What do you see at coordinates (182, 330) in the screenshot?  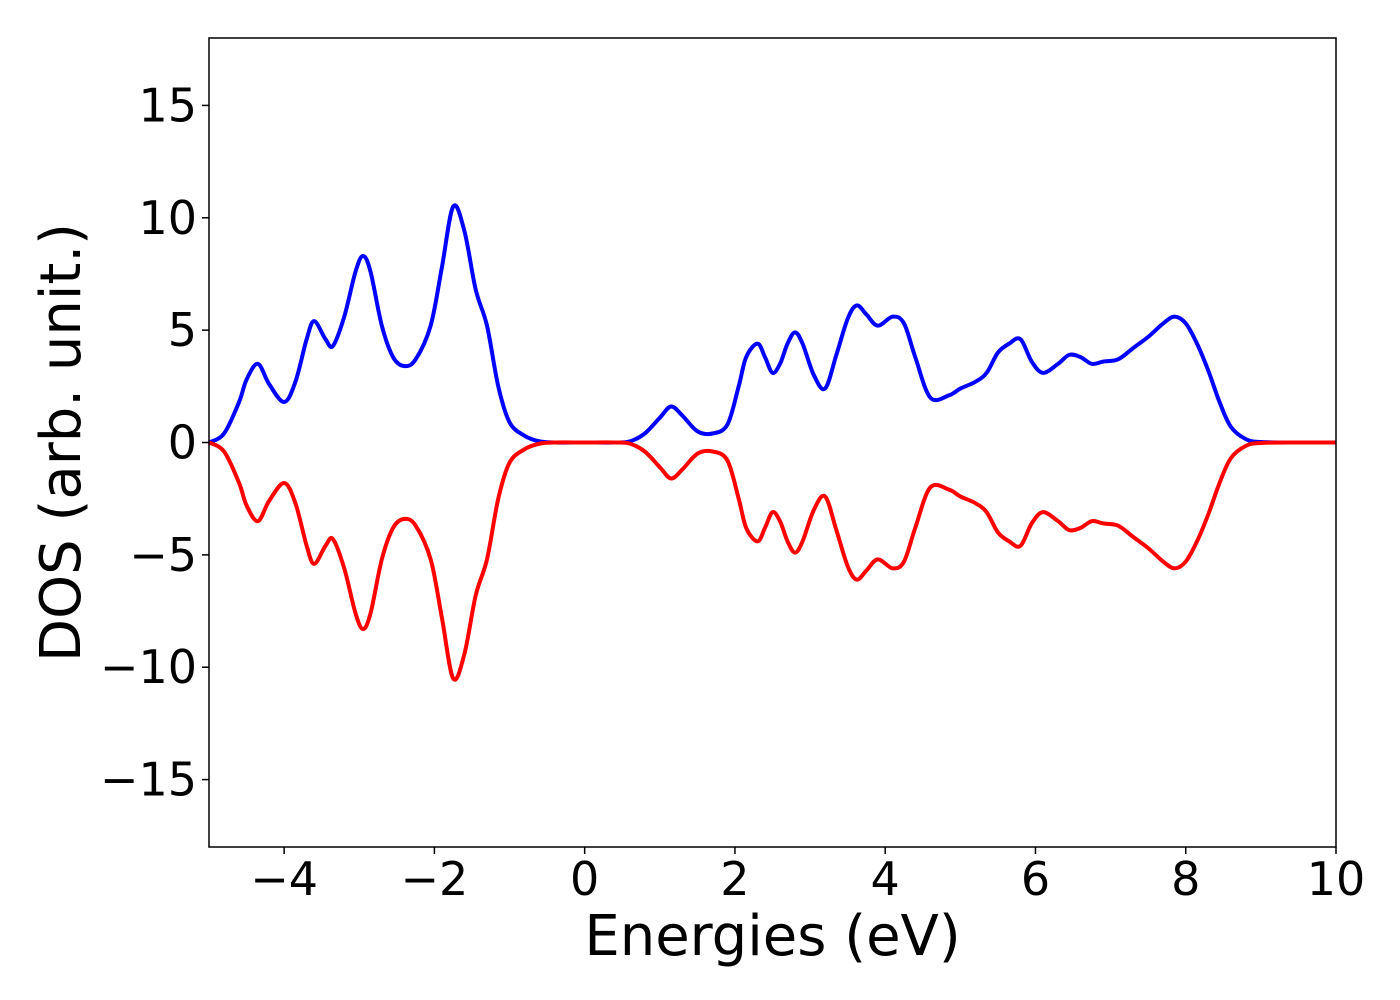 I see `y-tick-label: 5` at bounding box center [182, 330].